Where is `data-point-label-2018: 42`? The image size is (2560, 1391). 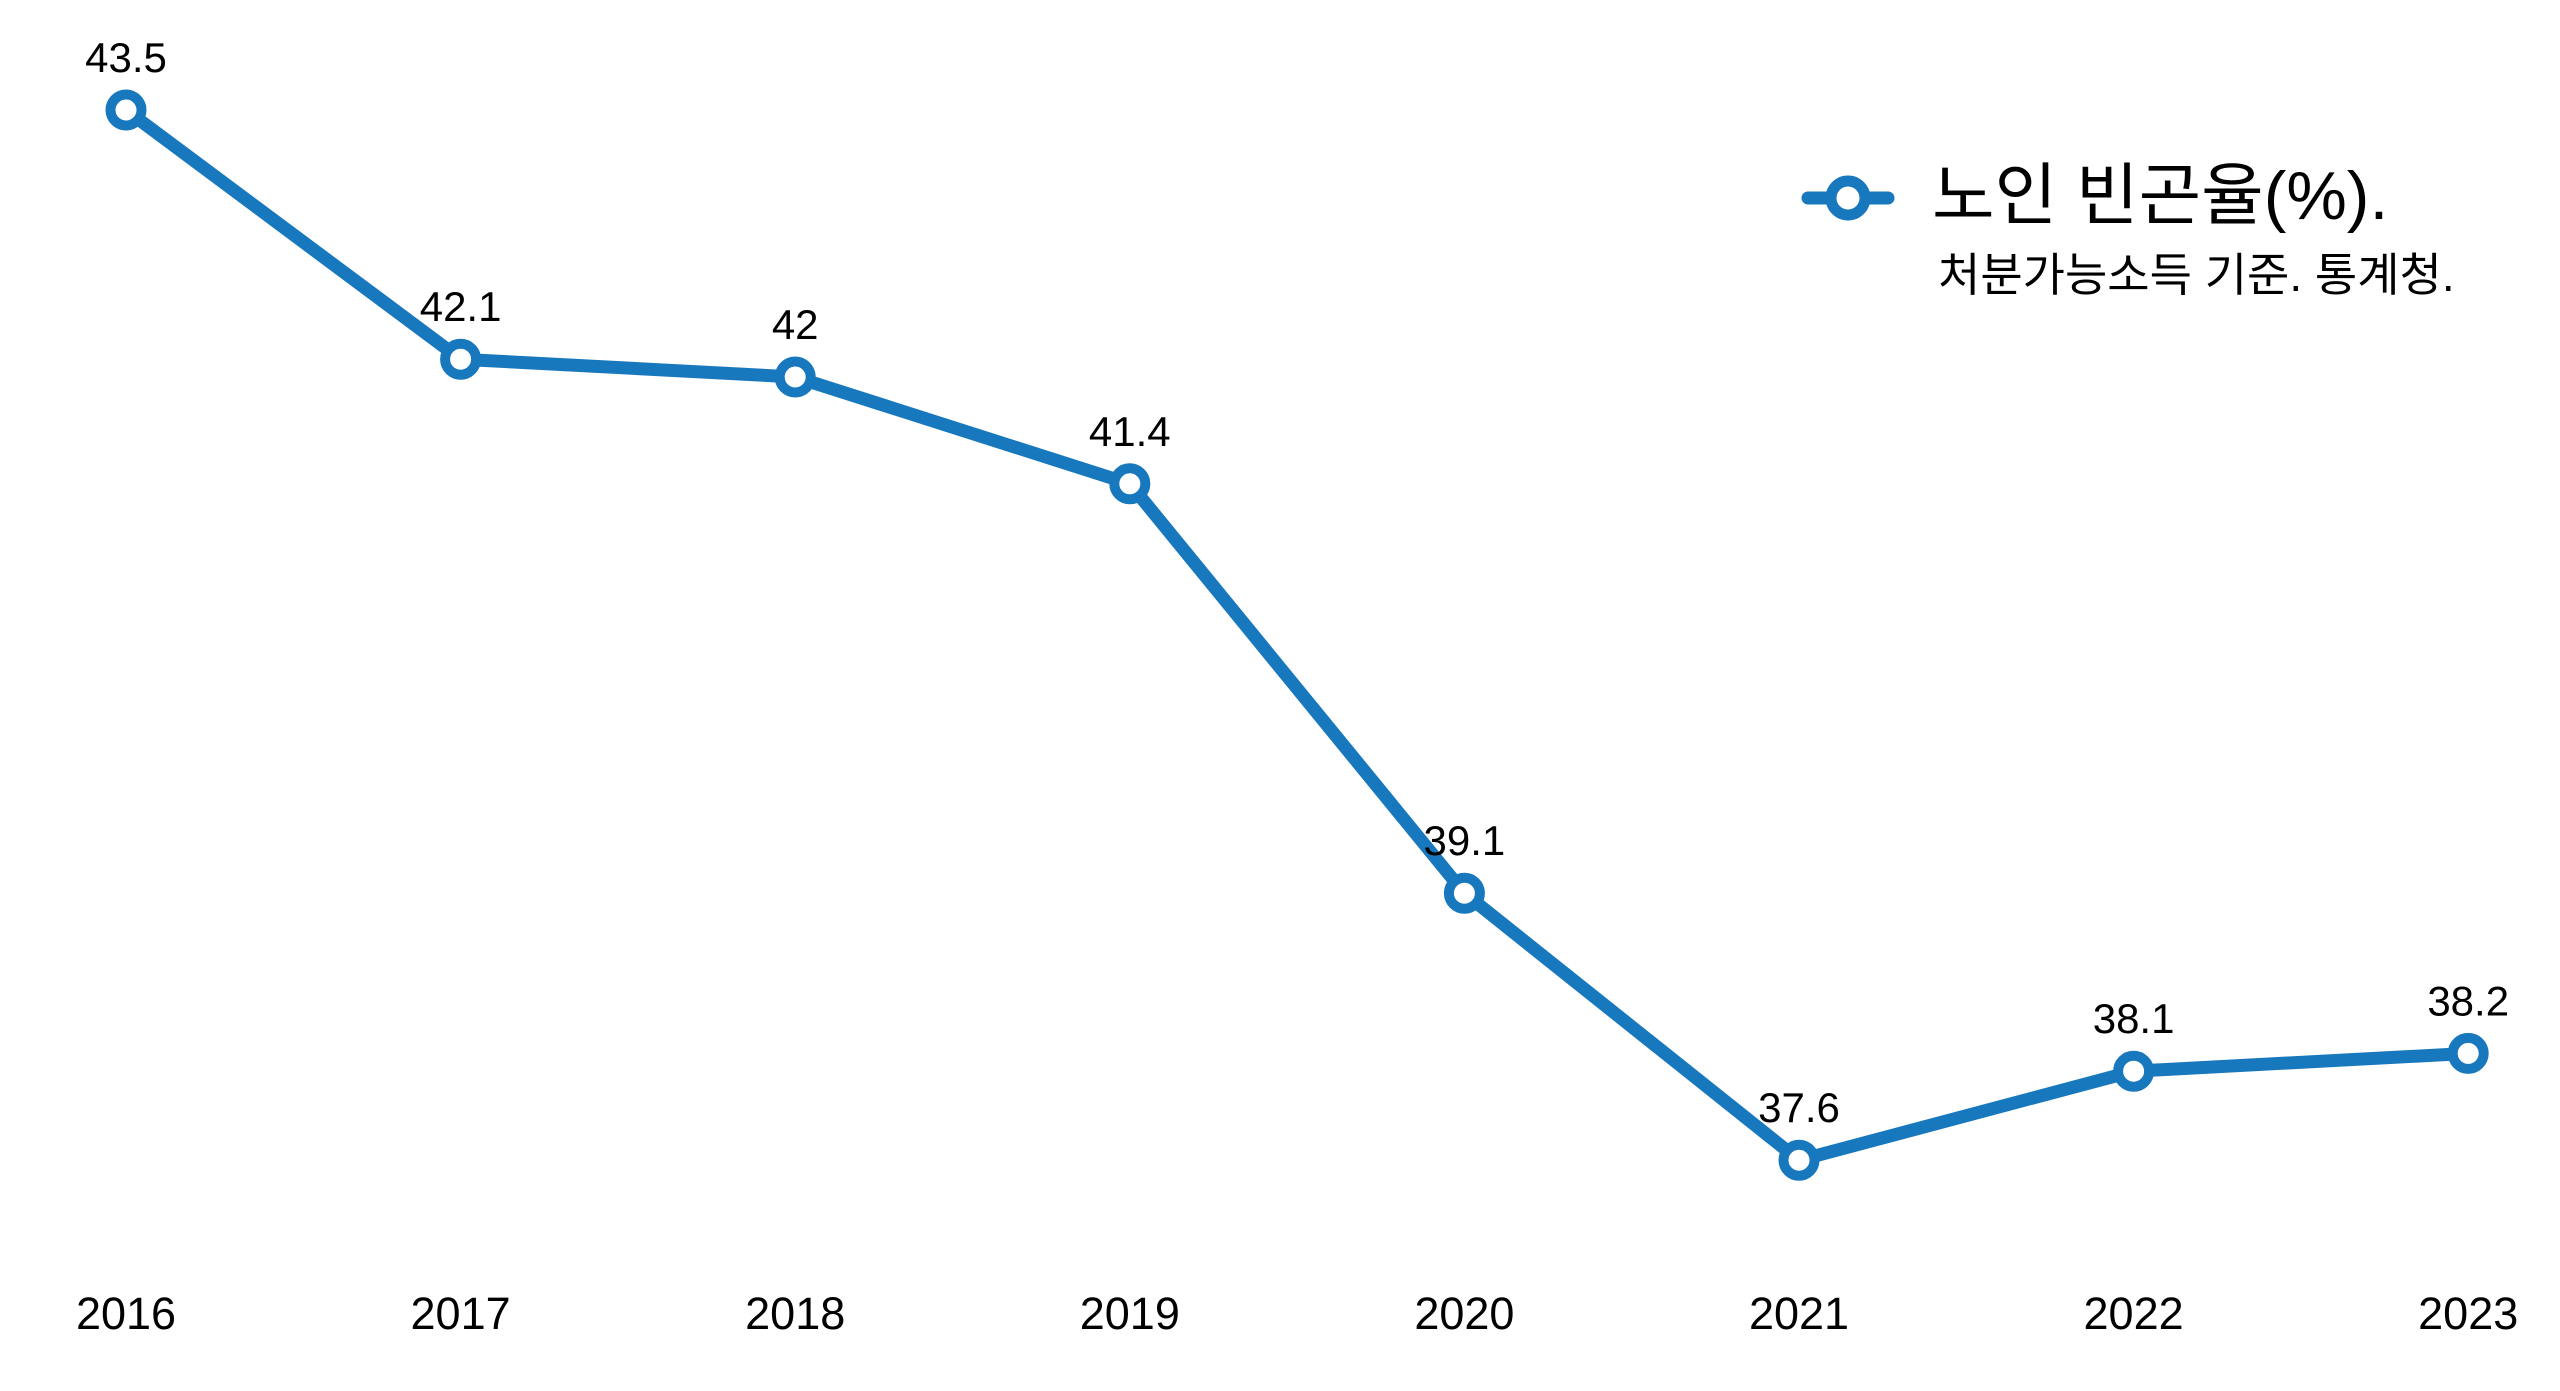 data-point-label-2018: 42 is located at coordinates (795, 324).